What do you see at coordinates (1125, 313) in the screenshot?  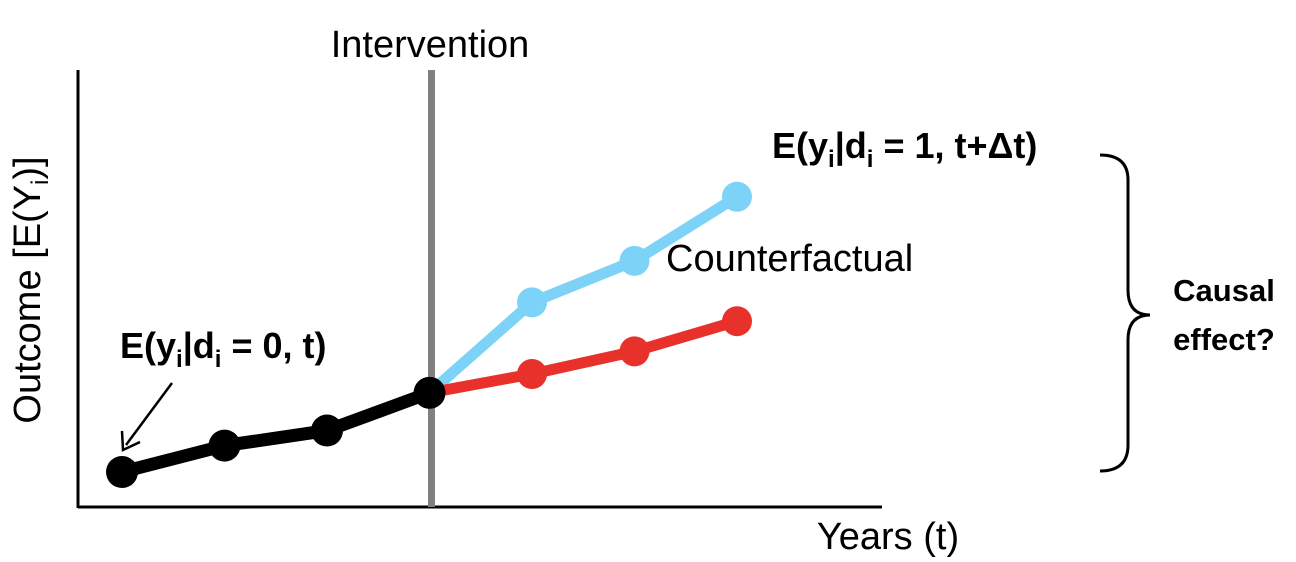 I see `causal-effect-brace` at bounding box center [1125, 313].